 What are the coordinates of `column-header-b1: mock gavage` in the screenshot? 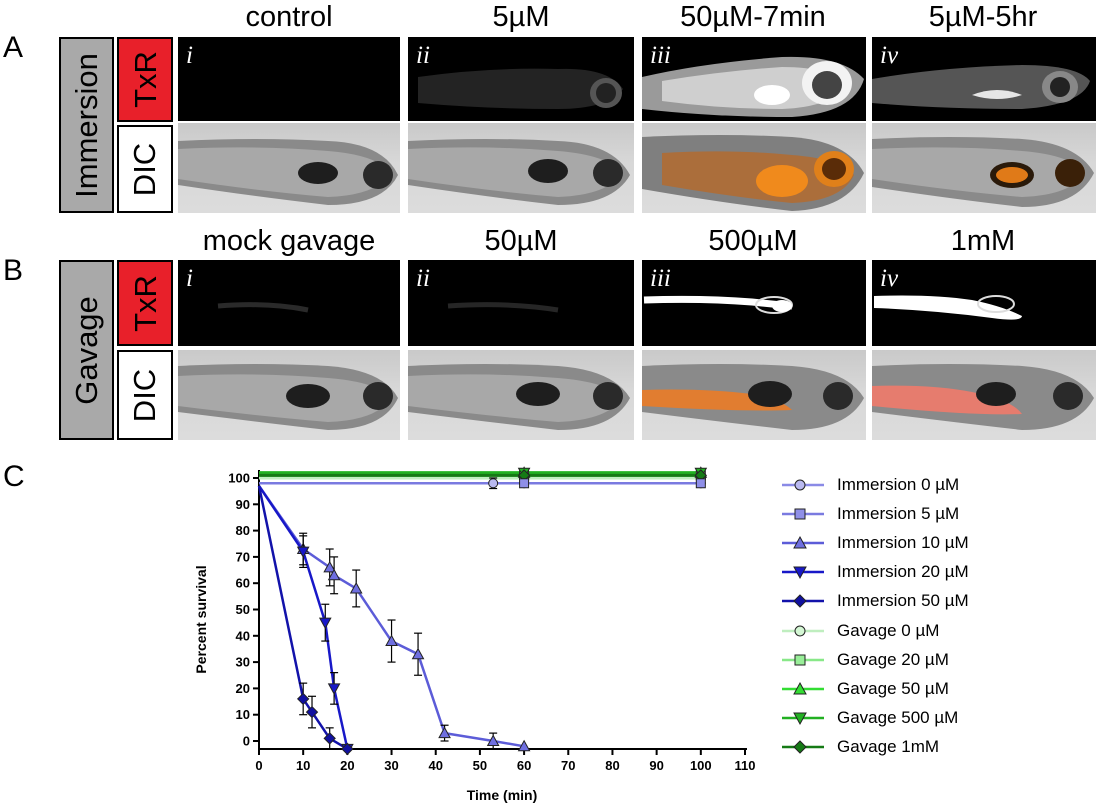 It's located at (289, 241).